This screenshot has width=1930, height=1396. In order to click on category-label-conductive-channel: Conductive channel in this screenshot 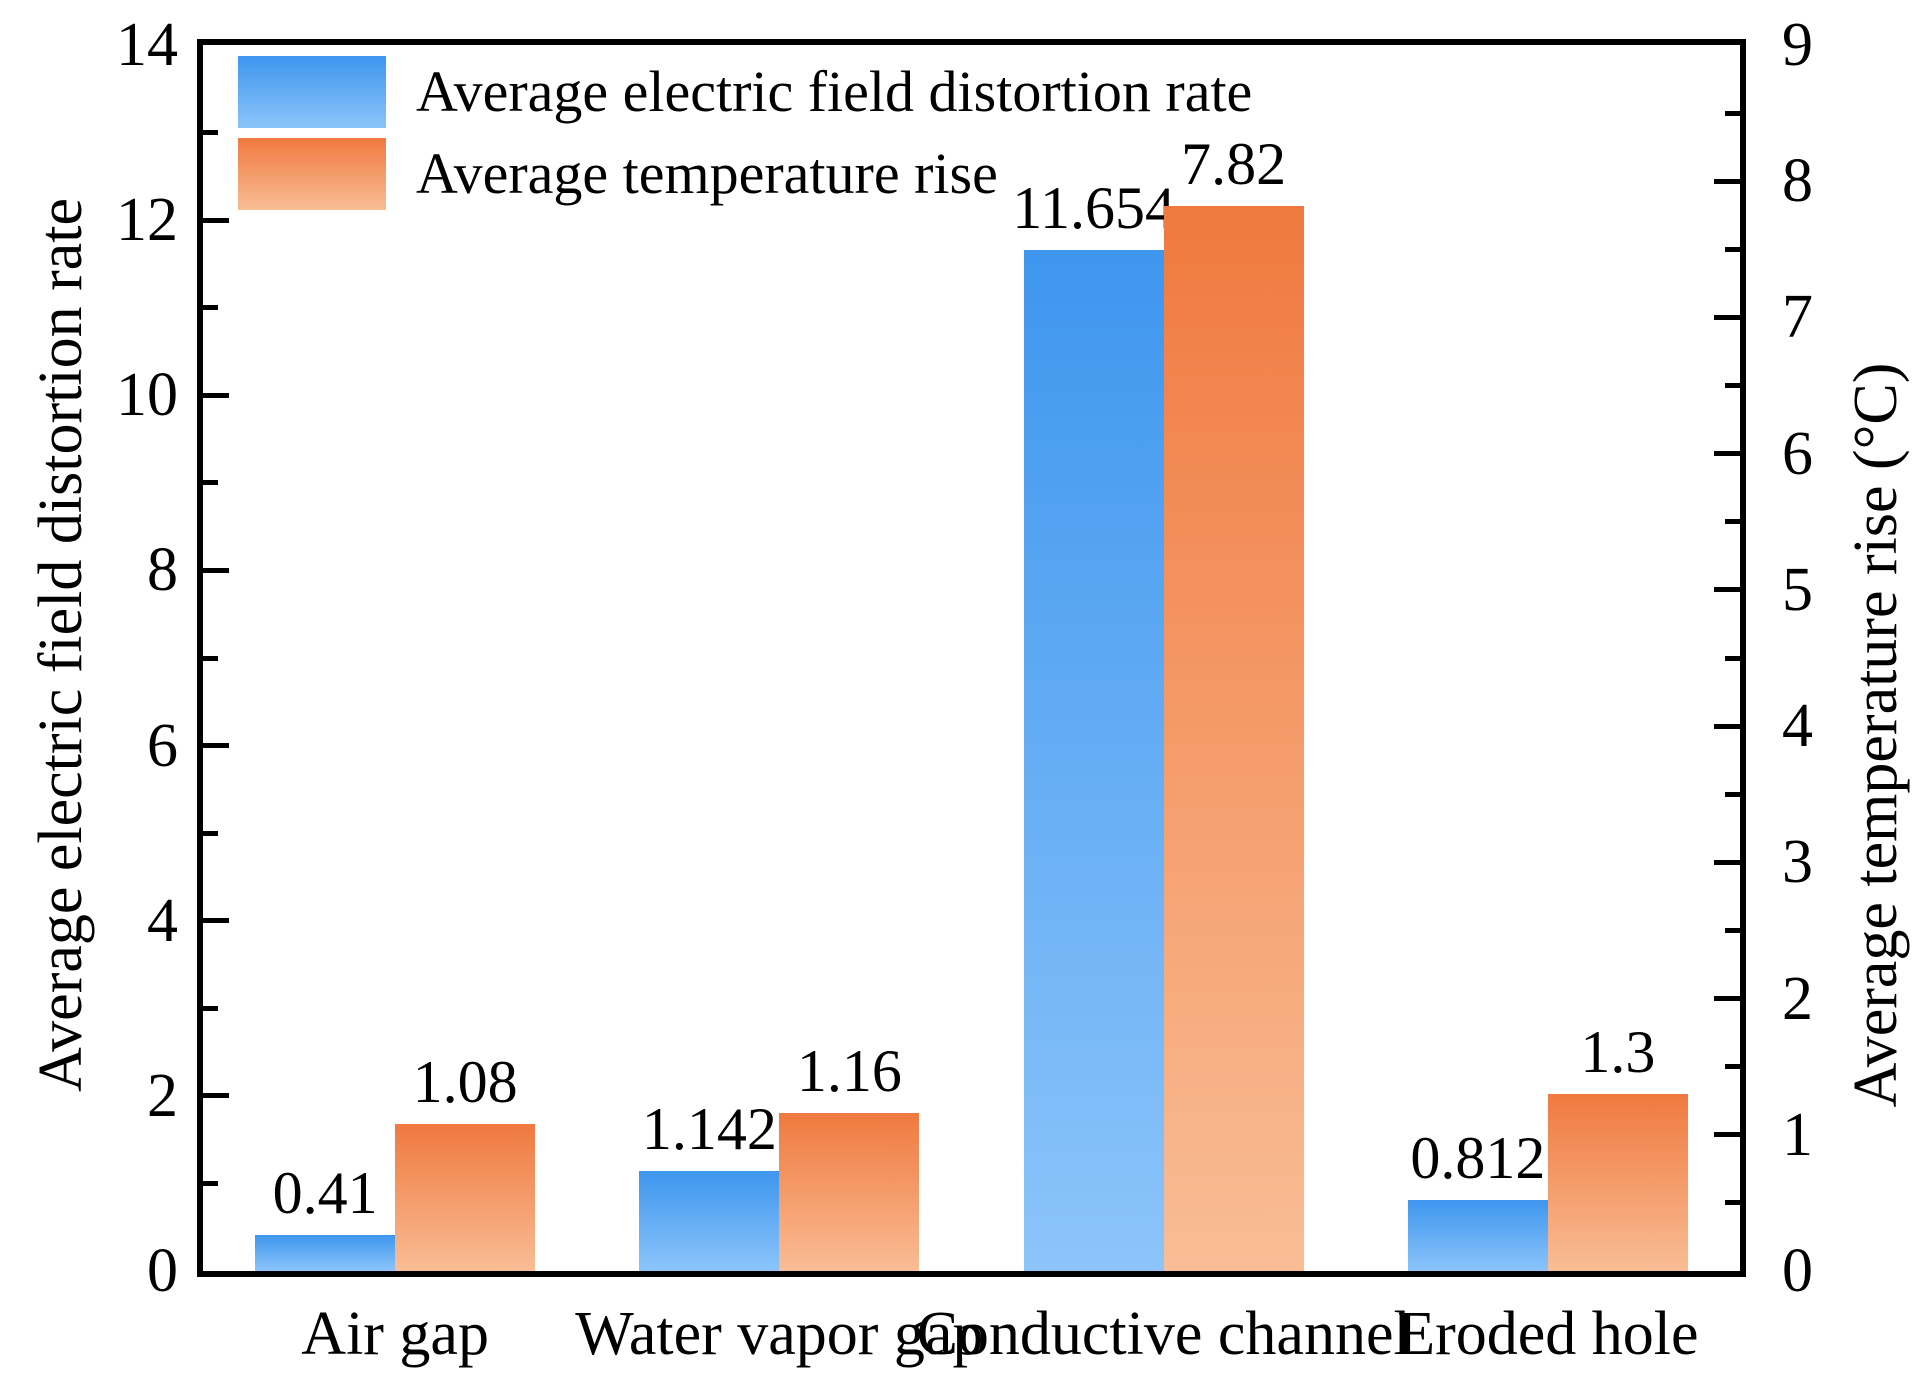, I will do `click(1163, 1334)`.